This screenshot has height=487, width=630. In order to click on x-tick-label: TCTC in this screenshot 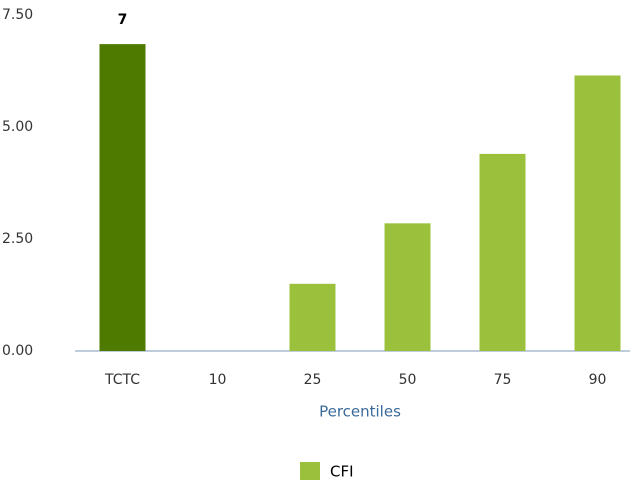, I will do `click(122, 380)`.